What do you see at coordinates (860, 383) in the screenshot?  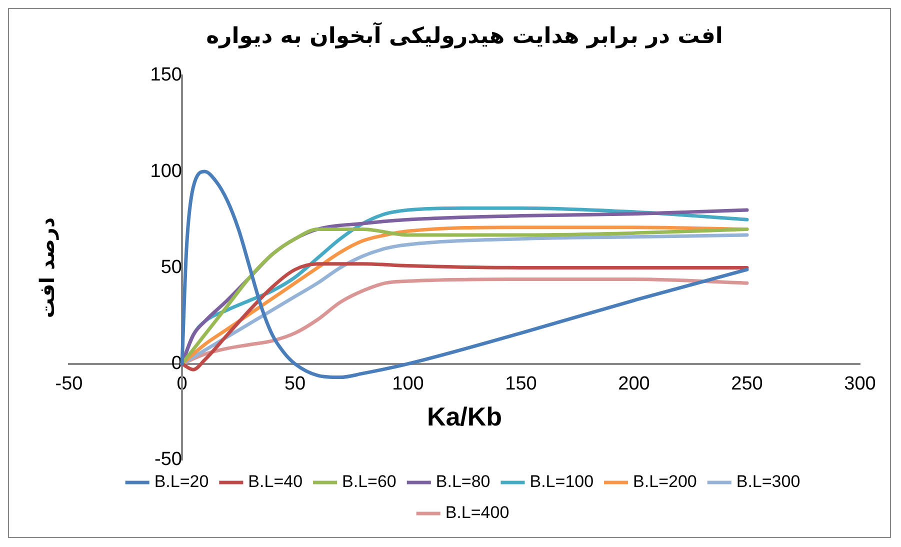 I see `x-tick-label: 300` at bounding box center [860, 383].